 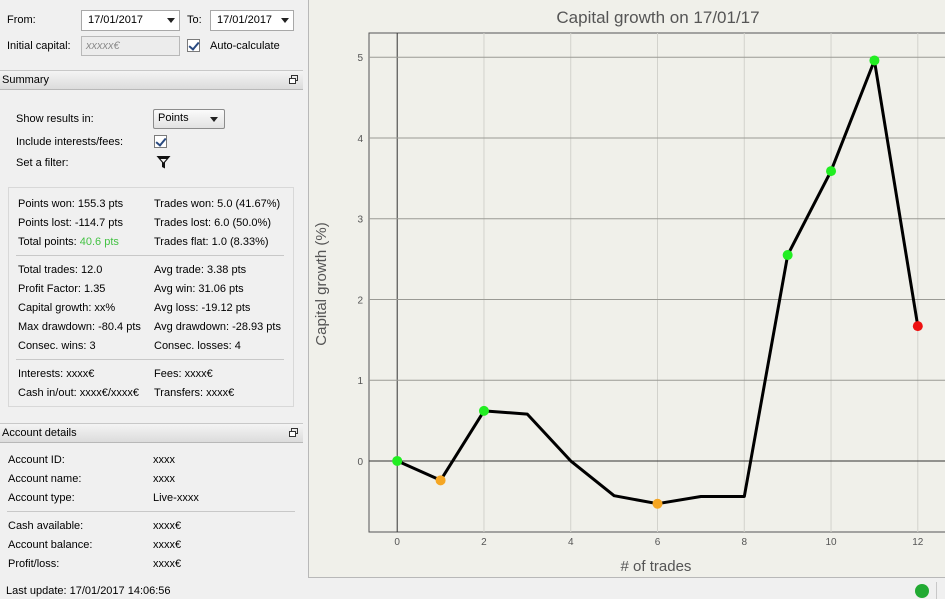 I want to click on y-axis-label: Capital growth (%), so click(x=321, y=283).